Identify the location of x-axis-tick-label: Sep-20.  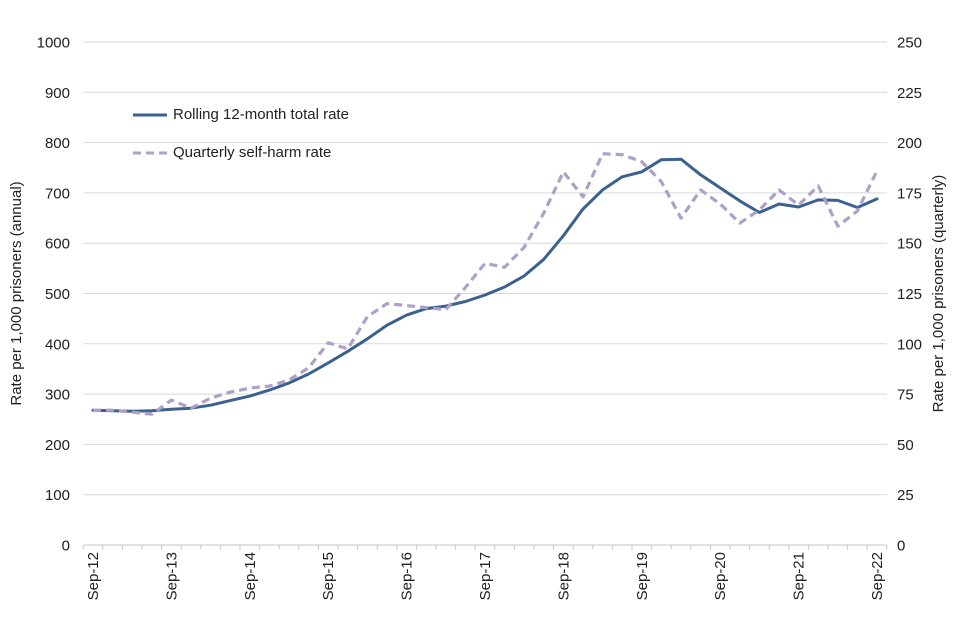
(720, 576).